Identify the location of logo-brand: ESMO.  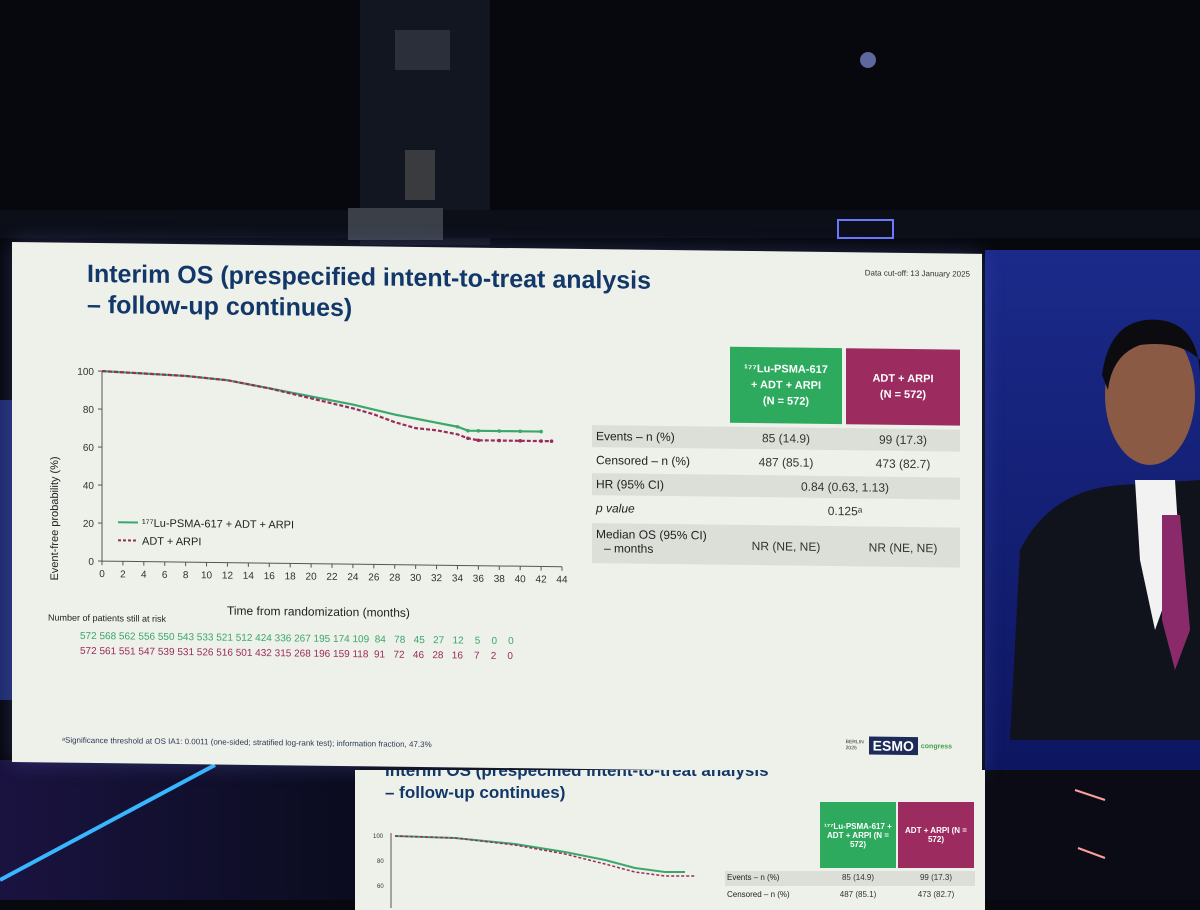
(893, 745).